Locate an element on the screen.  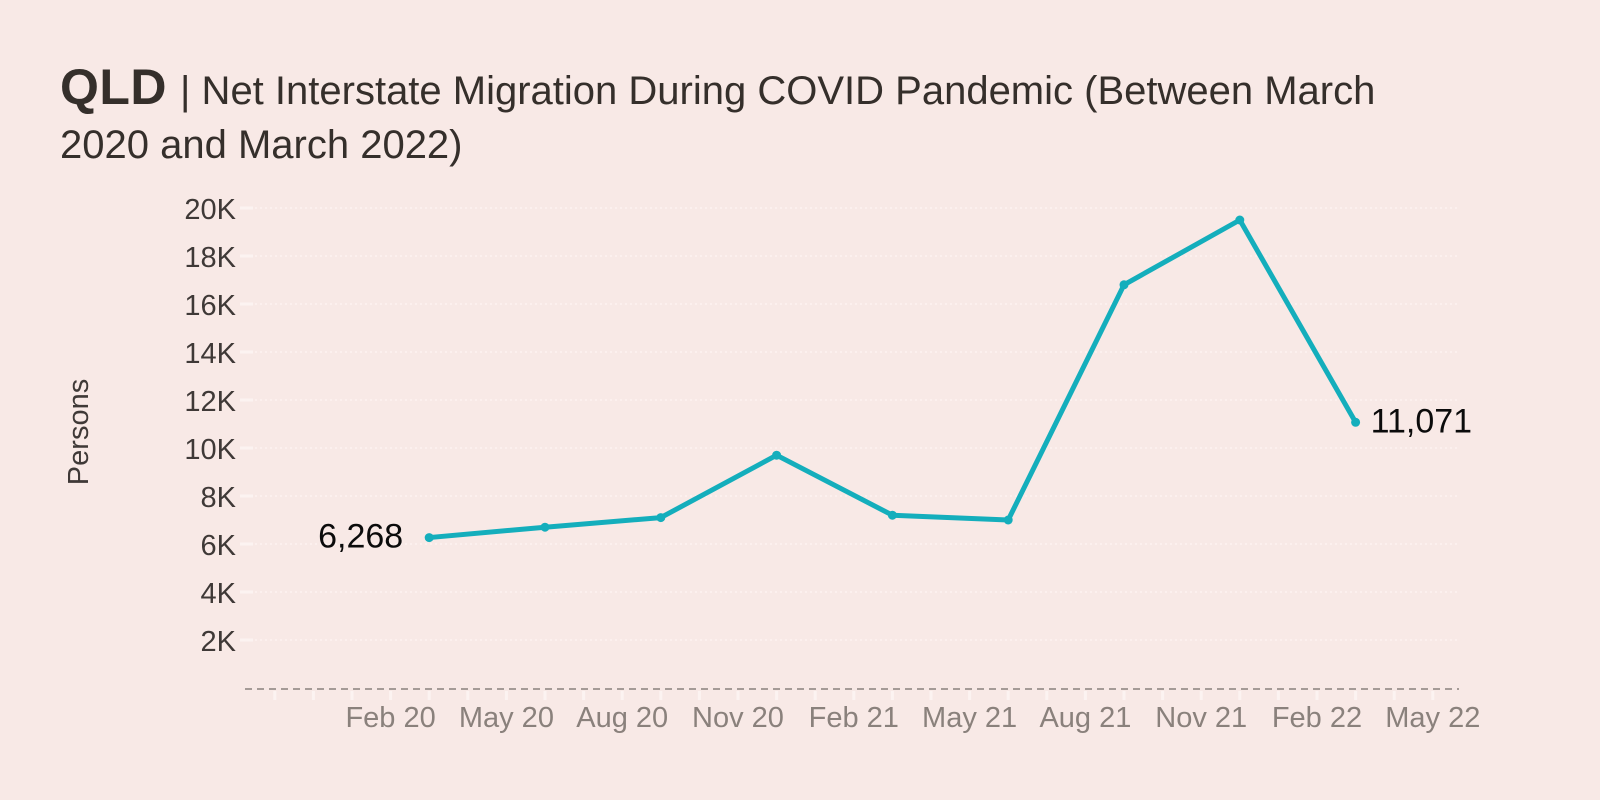
y-tick-label: 12K is located at coordinates (210, 402).